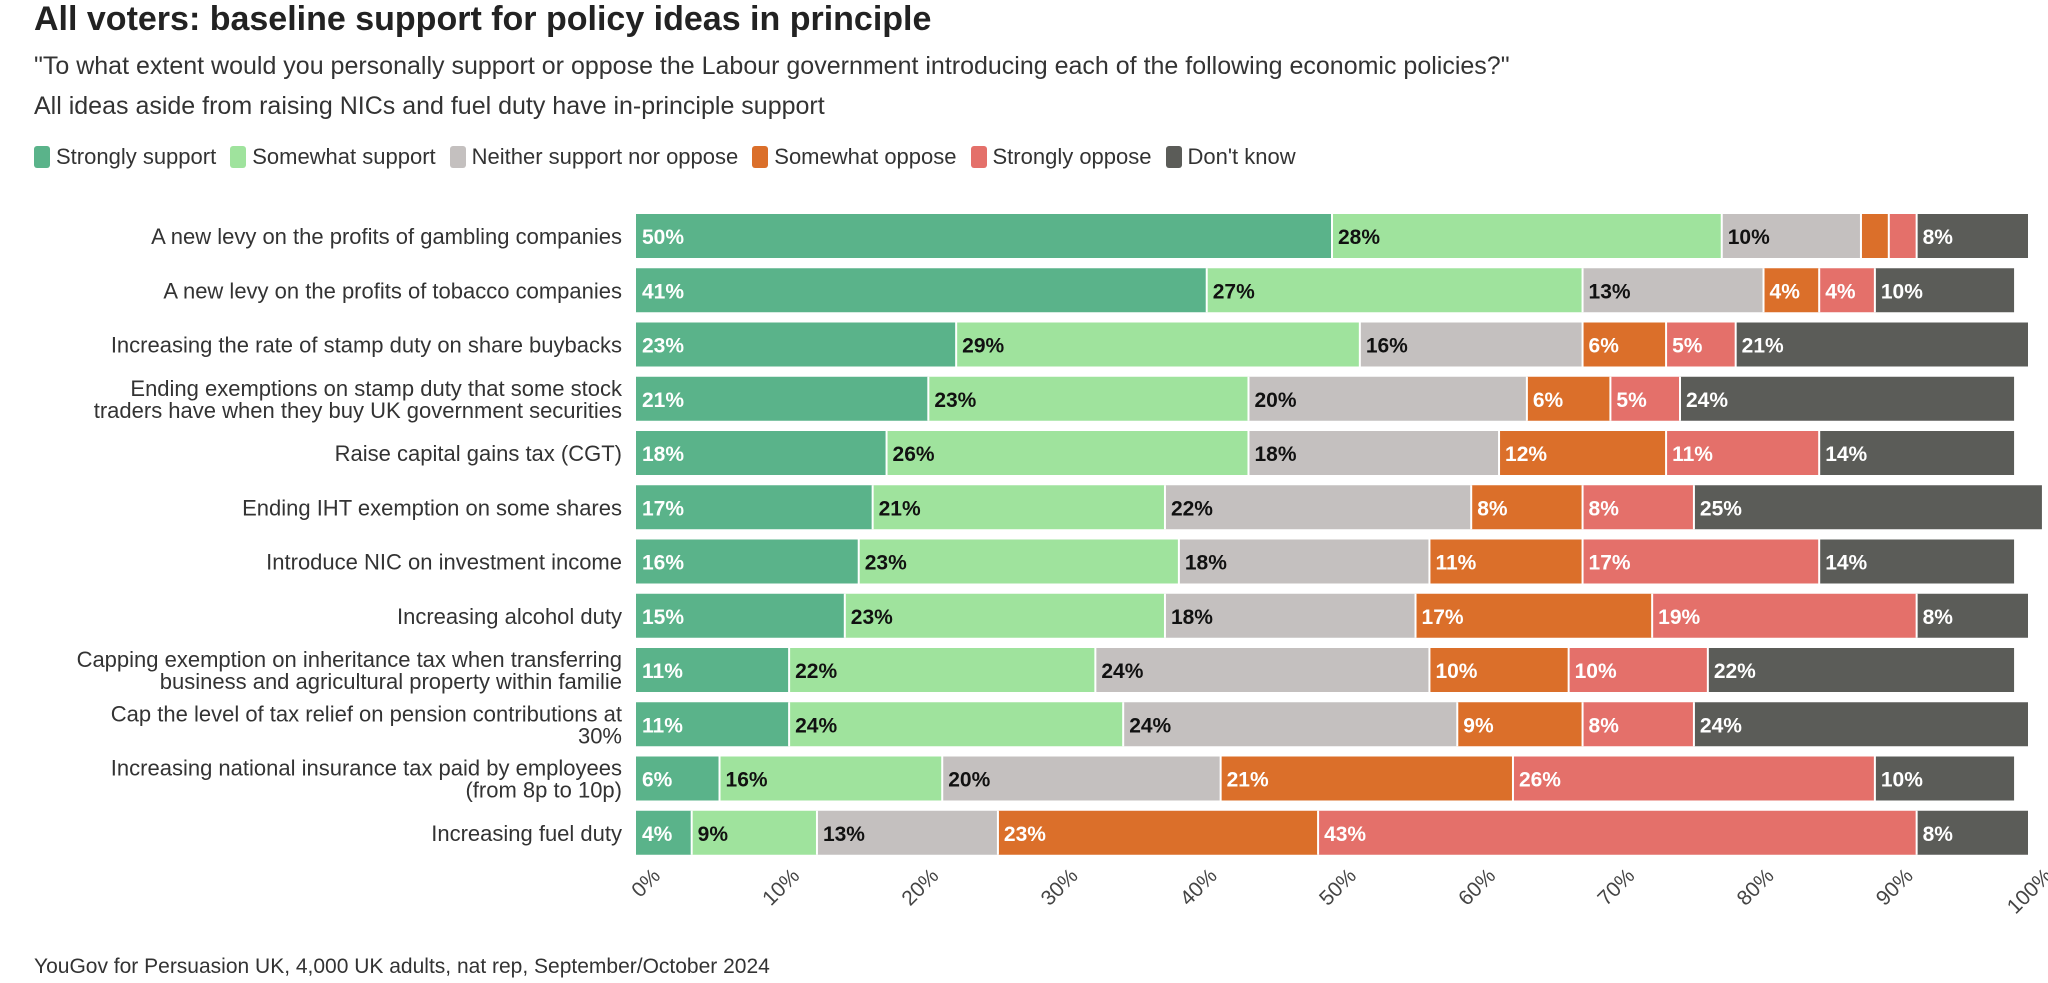 The width and height of the screenshot is (2048, 983). What do you see at coordinates (1610, 563) in the screenshot?
I see `data-label: 17%` at bounding box center [1610, 563].